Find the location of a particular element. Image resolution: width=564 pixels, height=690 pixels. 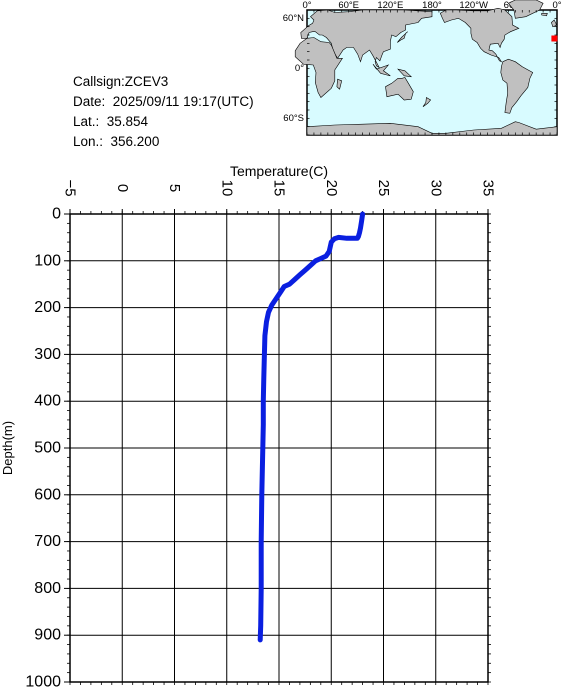

station-marker is located at coordinates (554, 38).